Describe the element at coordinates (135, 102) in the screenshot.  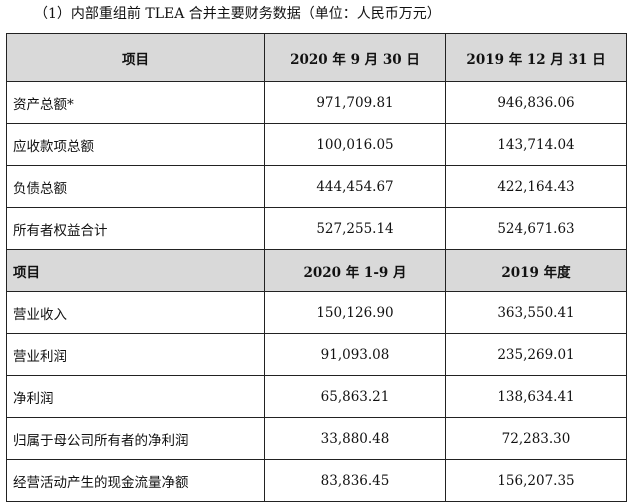
I see `row-label: 资产总额*` at that location.